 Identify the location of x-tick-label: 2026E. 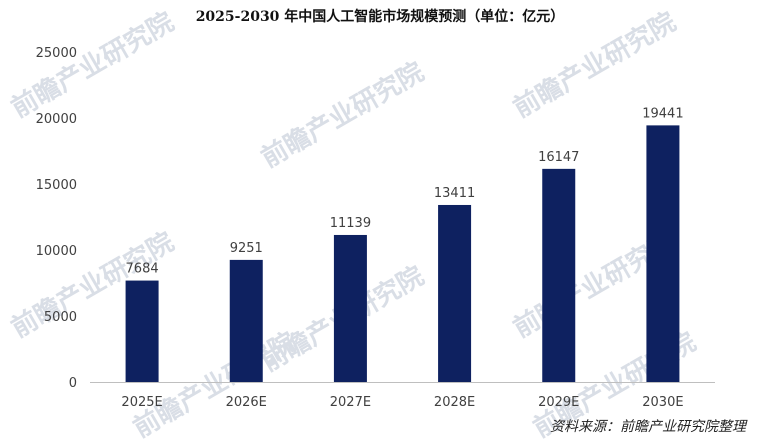
(246, 402).